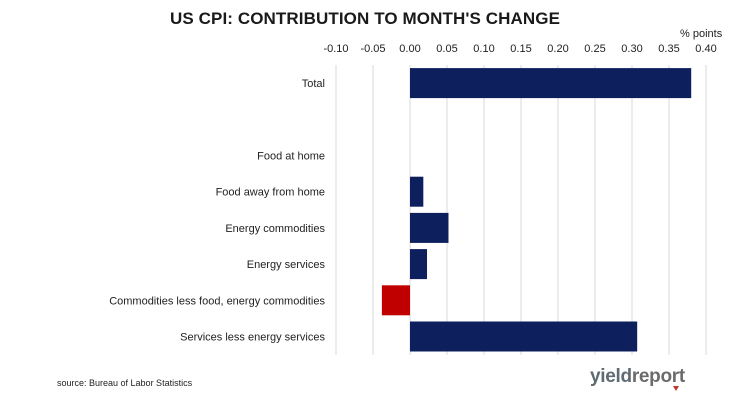 Image resolution: width=730 pixels, height=400 pixels. Describe the element at coordinates (676, 388) in the screenshot. I see `logo-accent-mark` at that location.